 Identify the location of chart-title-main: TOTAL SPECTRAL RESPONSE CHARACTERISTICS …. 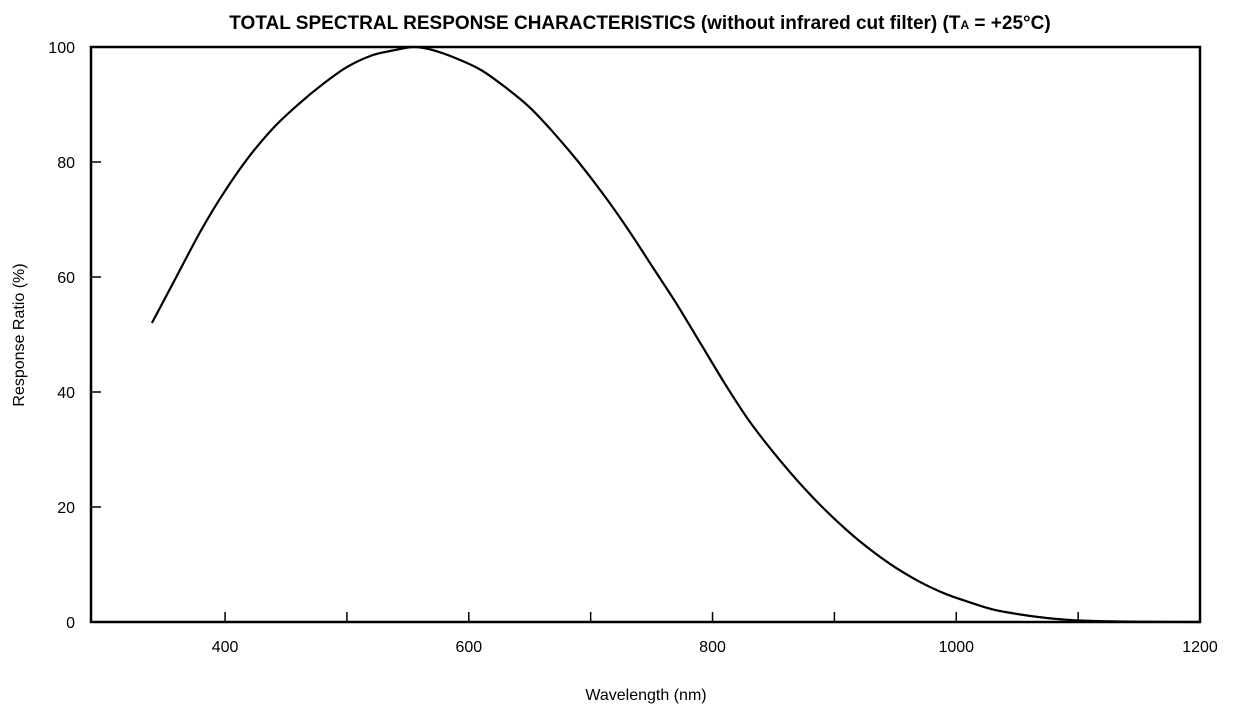
(595, 23).